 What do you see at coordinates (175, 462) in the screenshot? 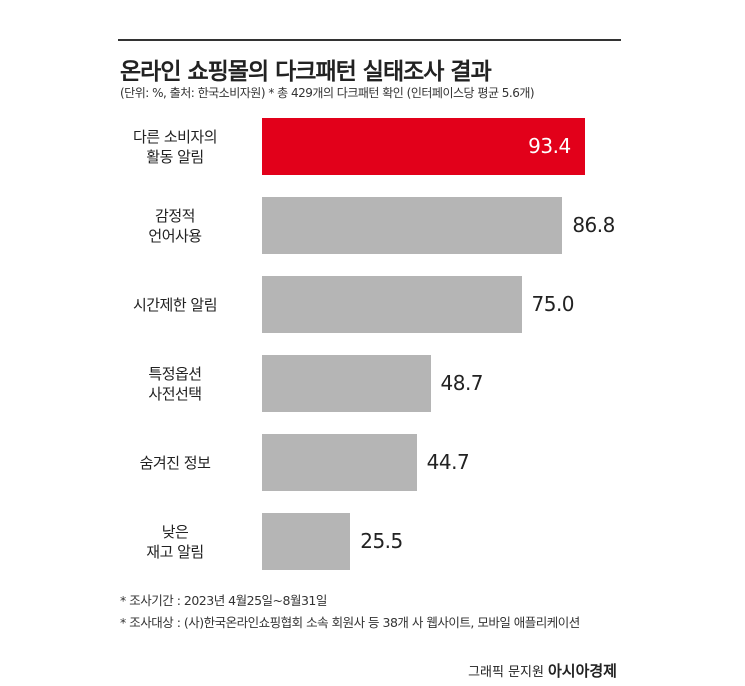
I see `category-label: 숨겨진 정보` at bounding box center [175, 462].